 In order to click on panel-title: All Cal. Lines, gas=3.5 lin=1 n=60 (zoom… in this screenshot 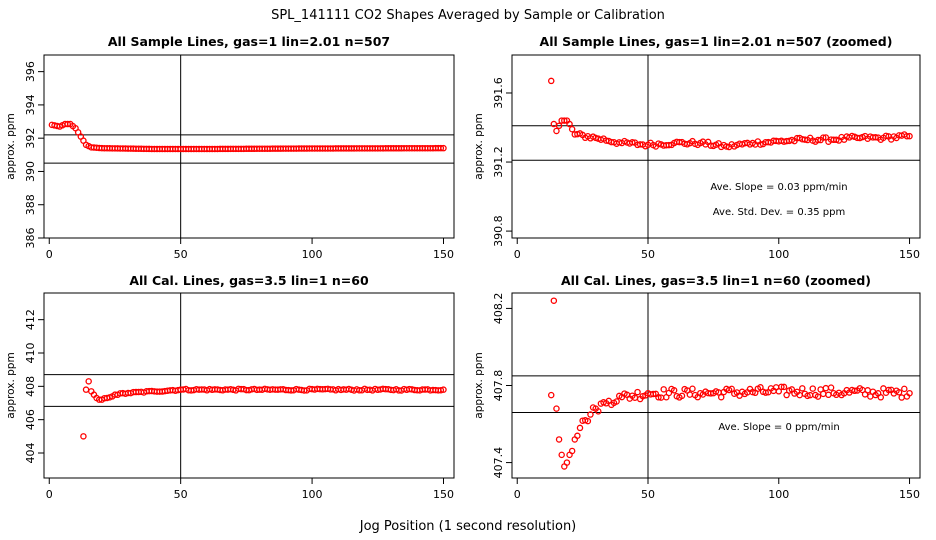, I will do `click(716, 280)`.